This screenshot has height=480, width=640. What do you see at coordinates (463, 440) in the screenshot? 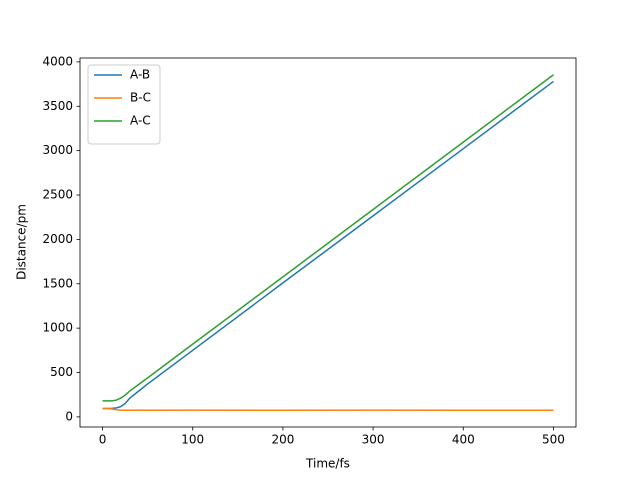
I see `x-tick-label: 400` at bounding box center [463, 440].